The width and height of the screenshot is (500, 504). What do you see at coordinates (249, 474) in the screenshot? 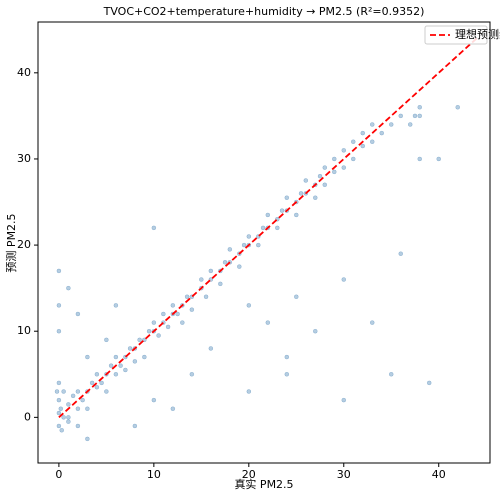
I see `x-tick-label: 20` at bounding box center [249, 474].